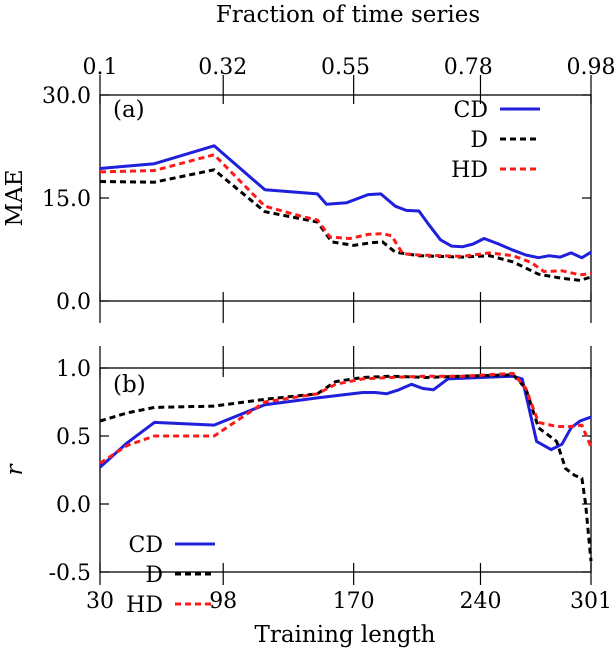 The width and height of the screenshot is (616, 651). I want to click on top-tick-label: 0.55, so click(345, 67).